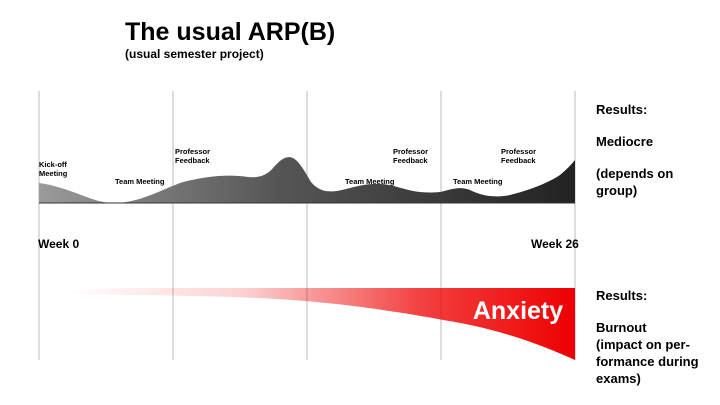  Describe the element at coordinates (59, 244) in the screenshot. I see `week-start-label: Week 0` at that location.